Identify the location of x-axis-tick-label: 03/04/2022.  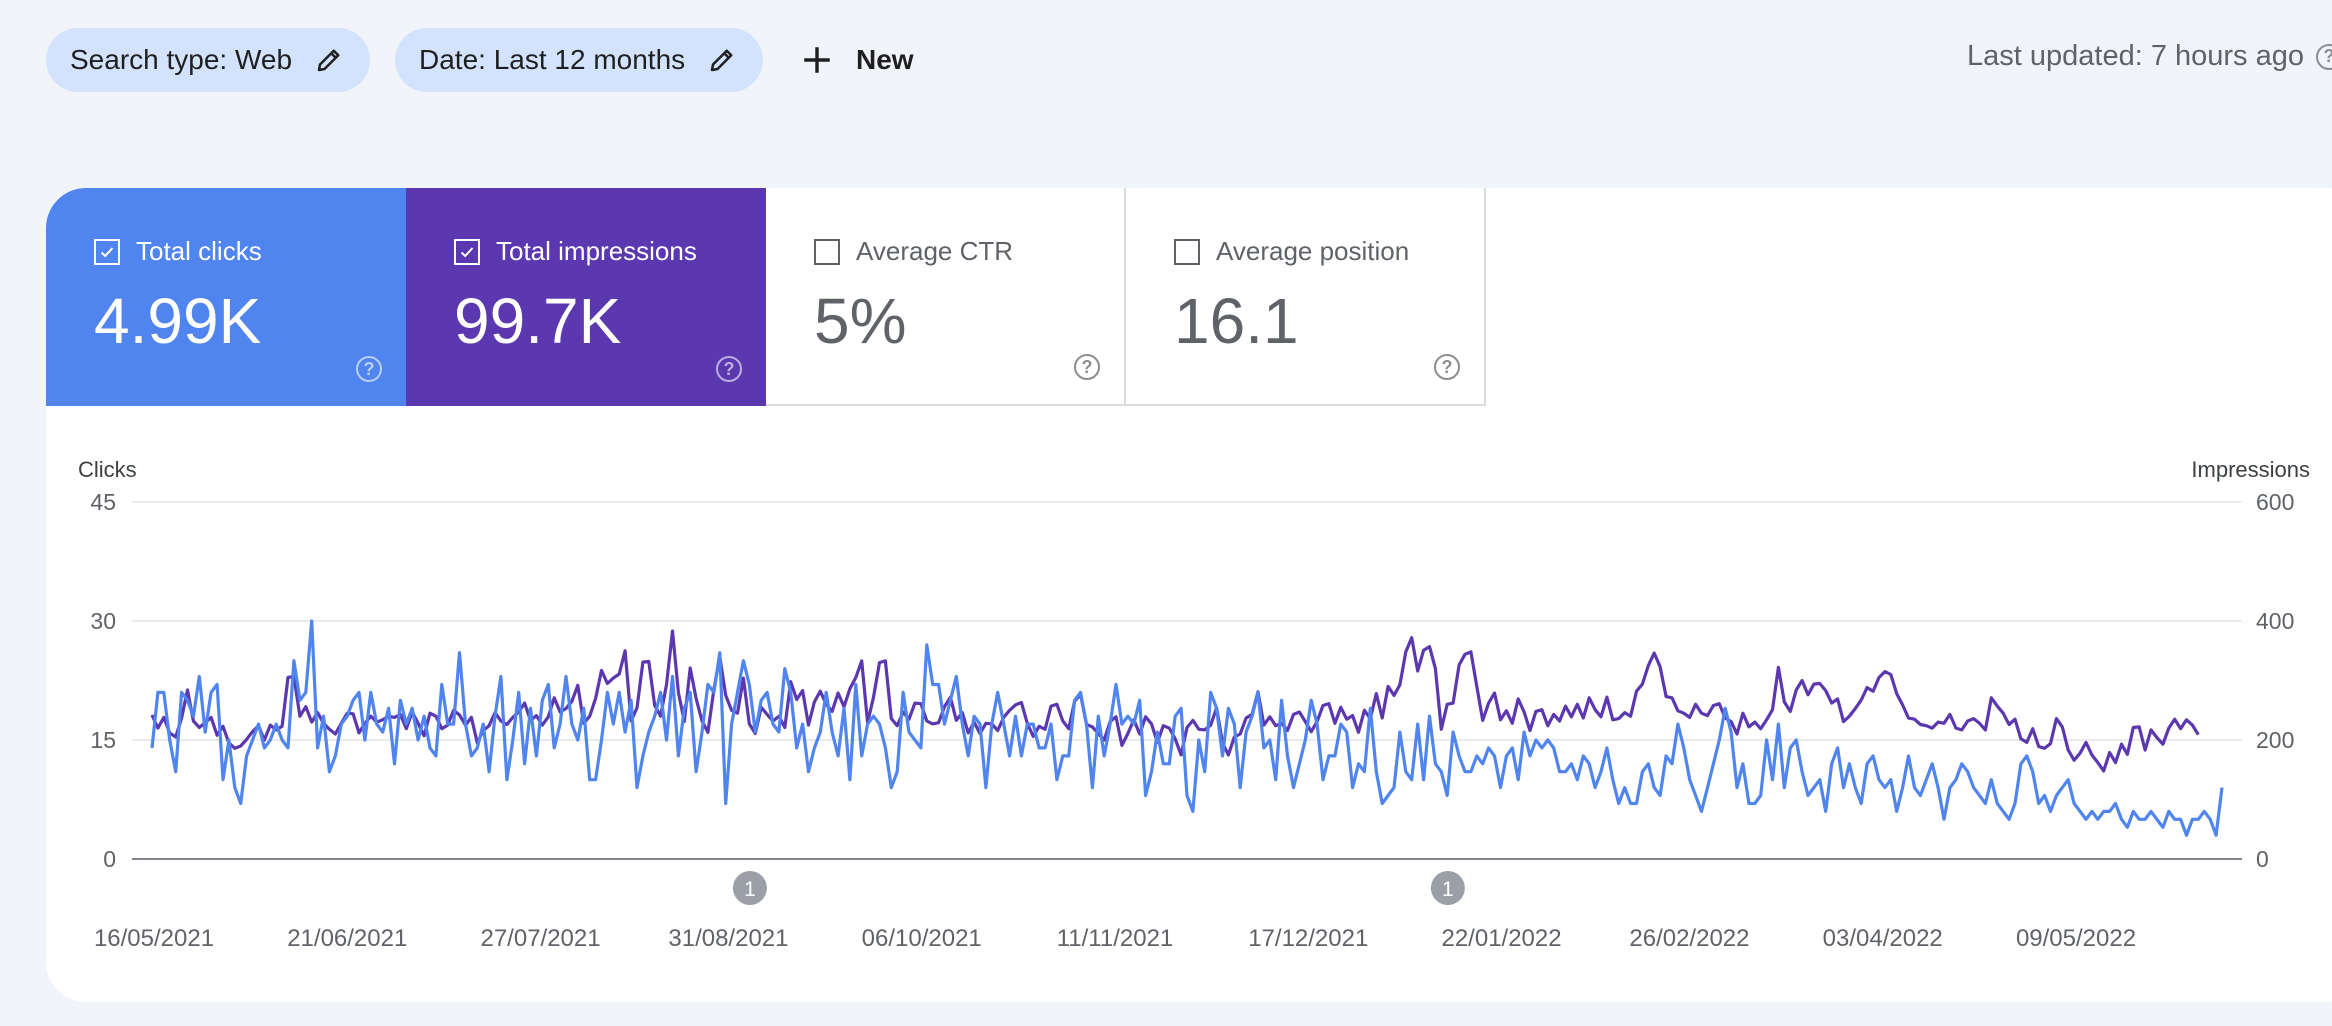
(1883, 938).